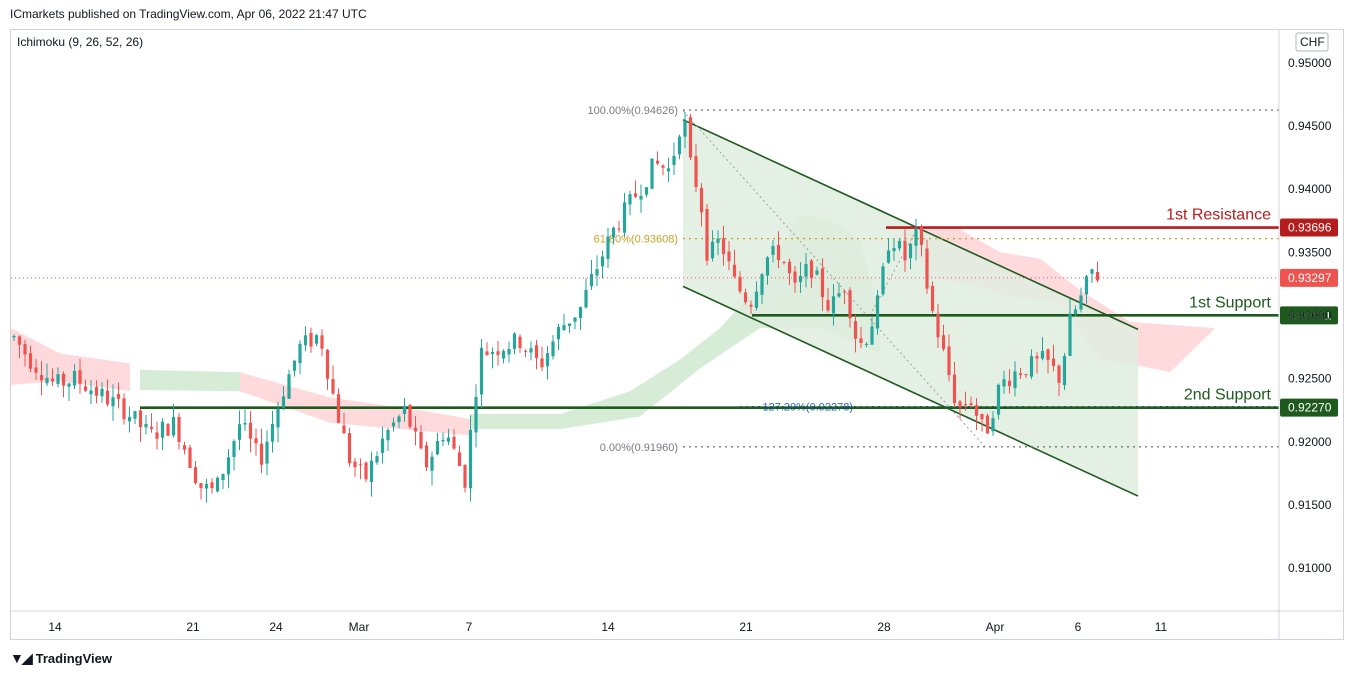 Image resolution: width=1354 pixels, height=676 pixels. What do you see at coordinates (1310, 442) in the screenshot?
I see `y-tick-label: 0.92000` at bounding box center [1310, 442].